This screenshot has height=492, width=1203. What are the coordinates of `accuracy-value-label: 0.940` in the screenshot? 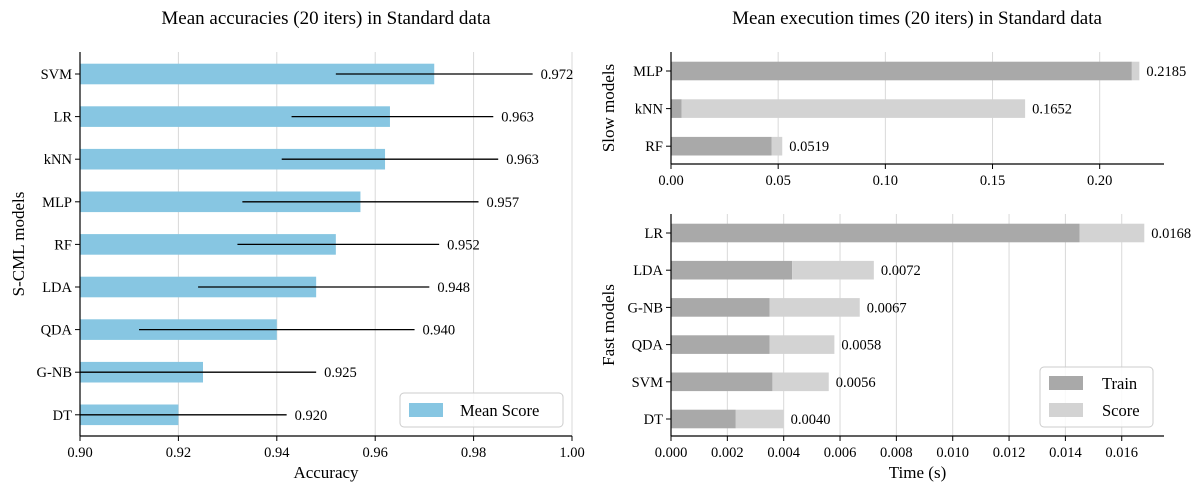 It's located at (439, 331).